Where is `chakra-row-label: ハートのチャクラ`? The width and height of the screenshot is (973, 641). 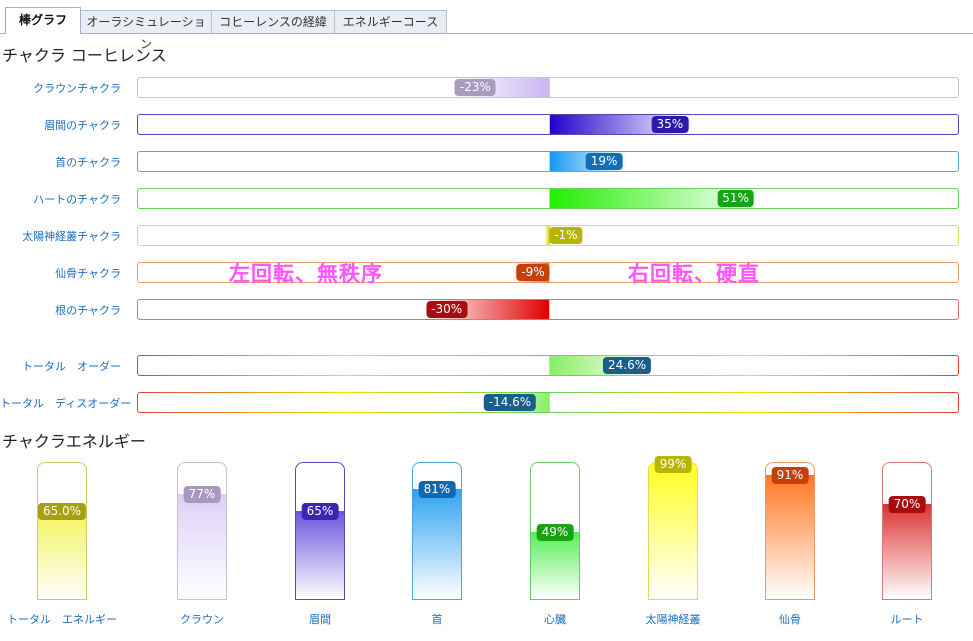
chakra-row-label: ハートのチャクラ is located at coordinates (77, 199).